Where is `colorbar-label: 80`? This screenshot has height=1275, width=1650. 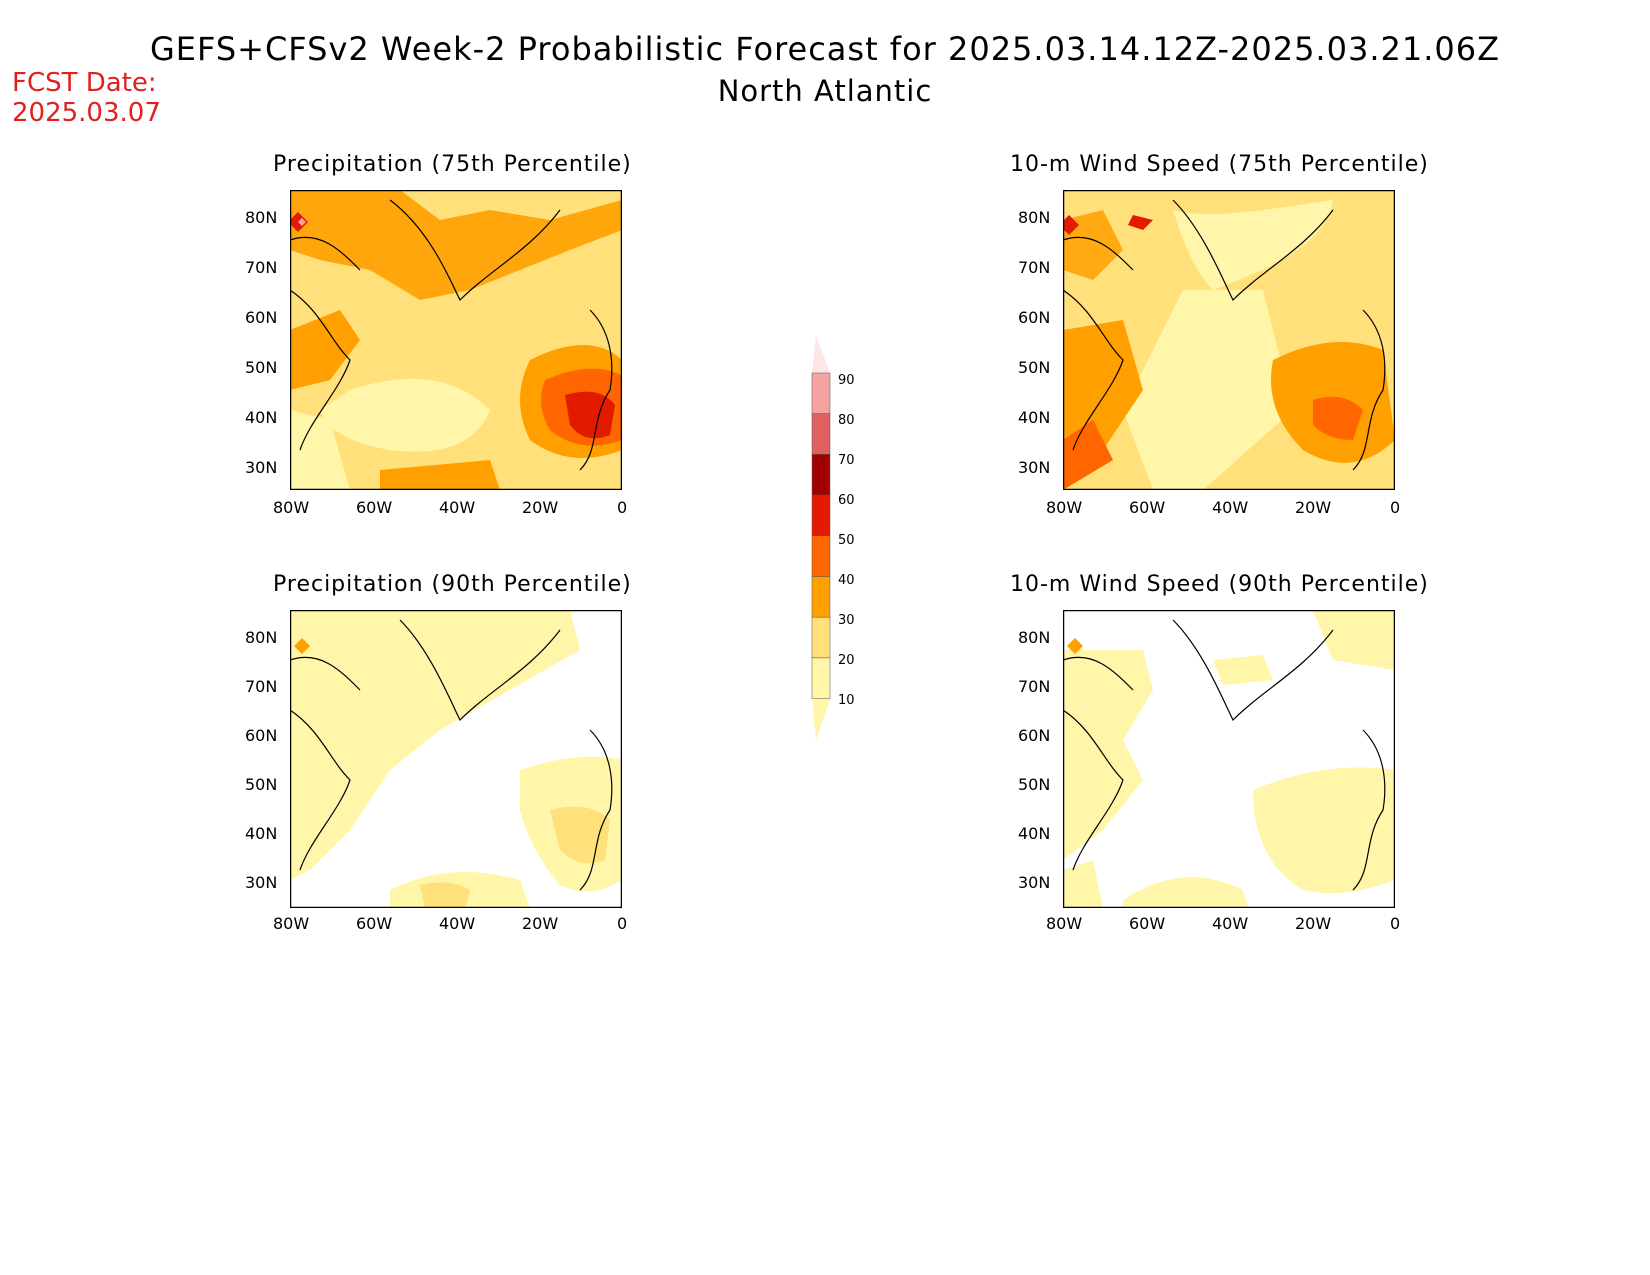 colorbar-label: 80 is located at coordinates (846, 420).